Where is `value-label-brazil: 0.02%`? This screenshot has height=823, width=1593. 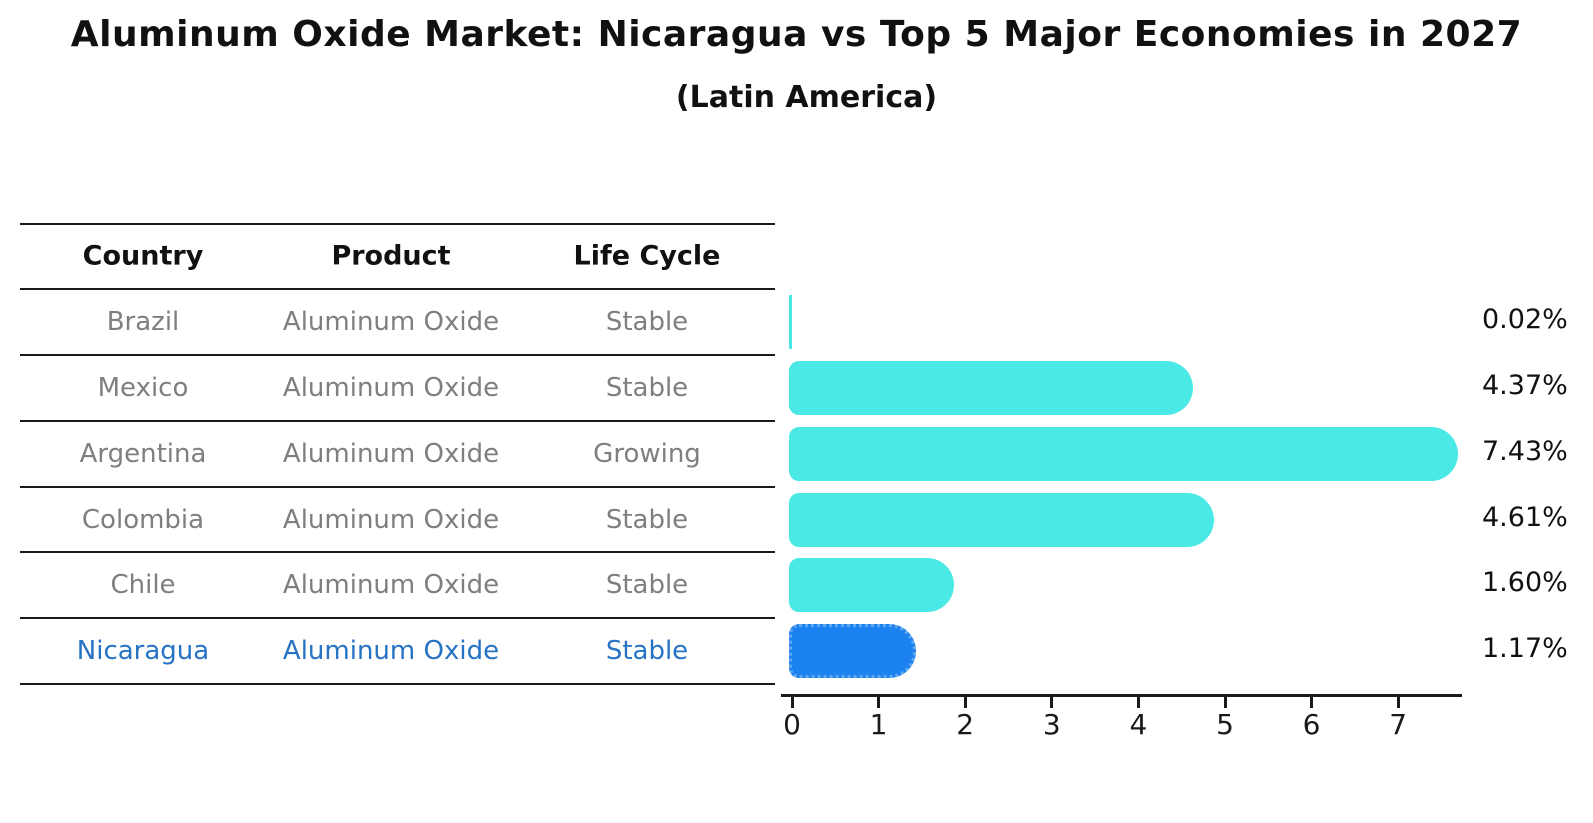 value-label-brazil: 0.02% is located at coordinates (1525, 319).